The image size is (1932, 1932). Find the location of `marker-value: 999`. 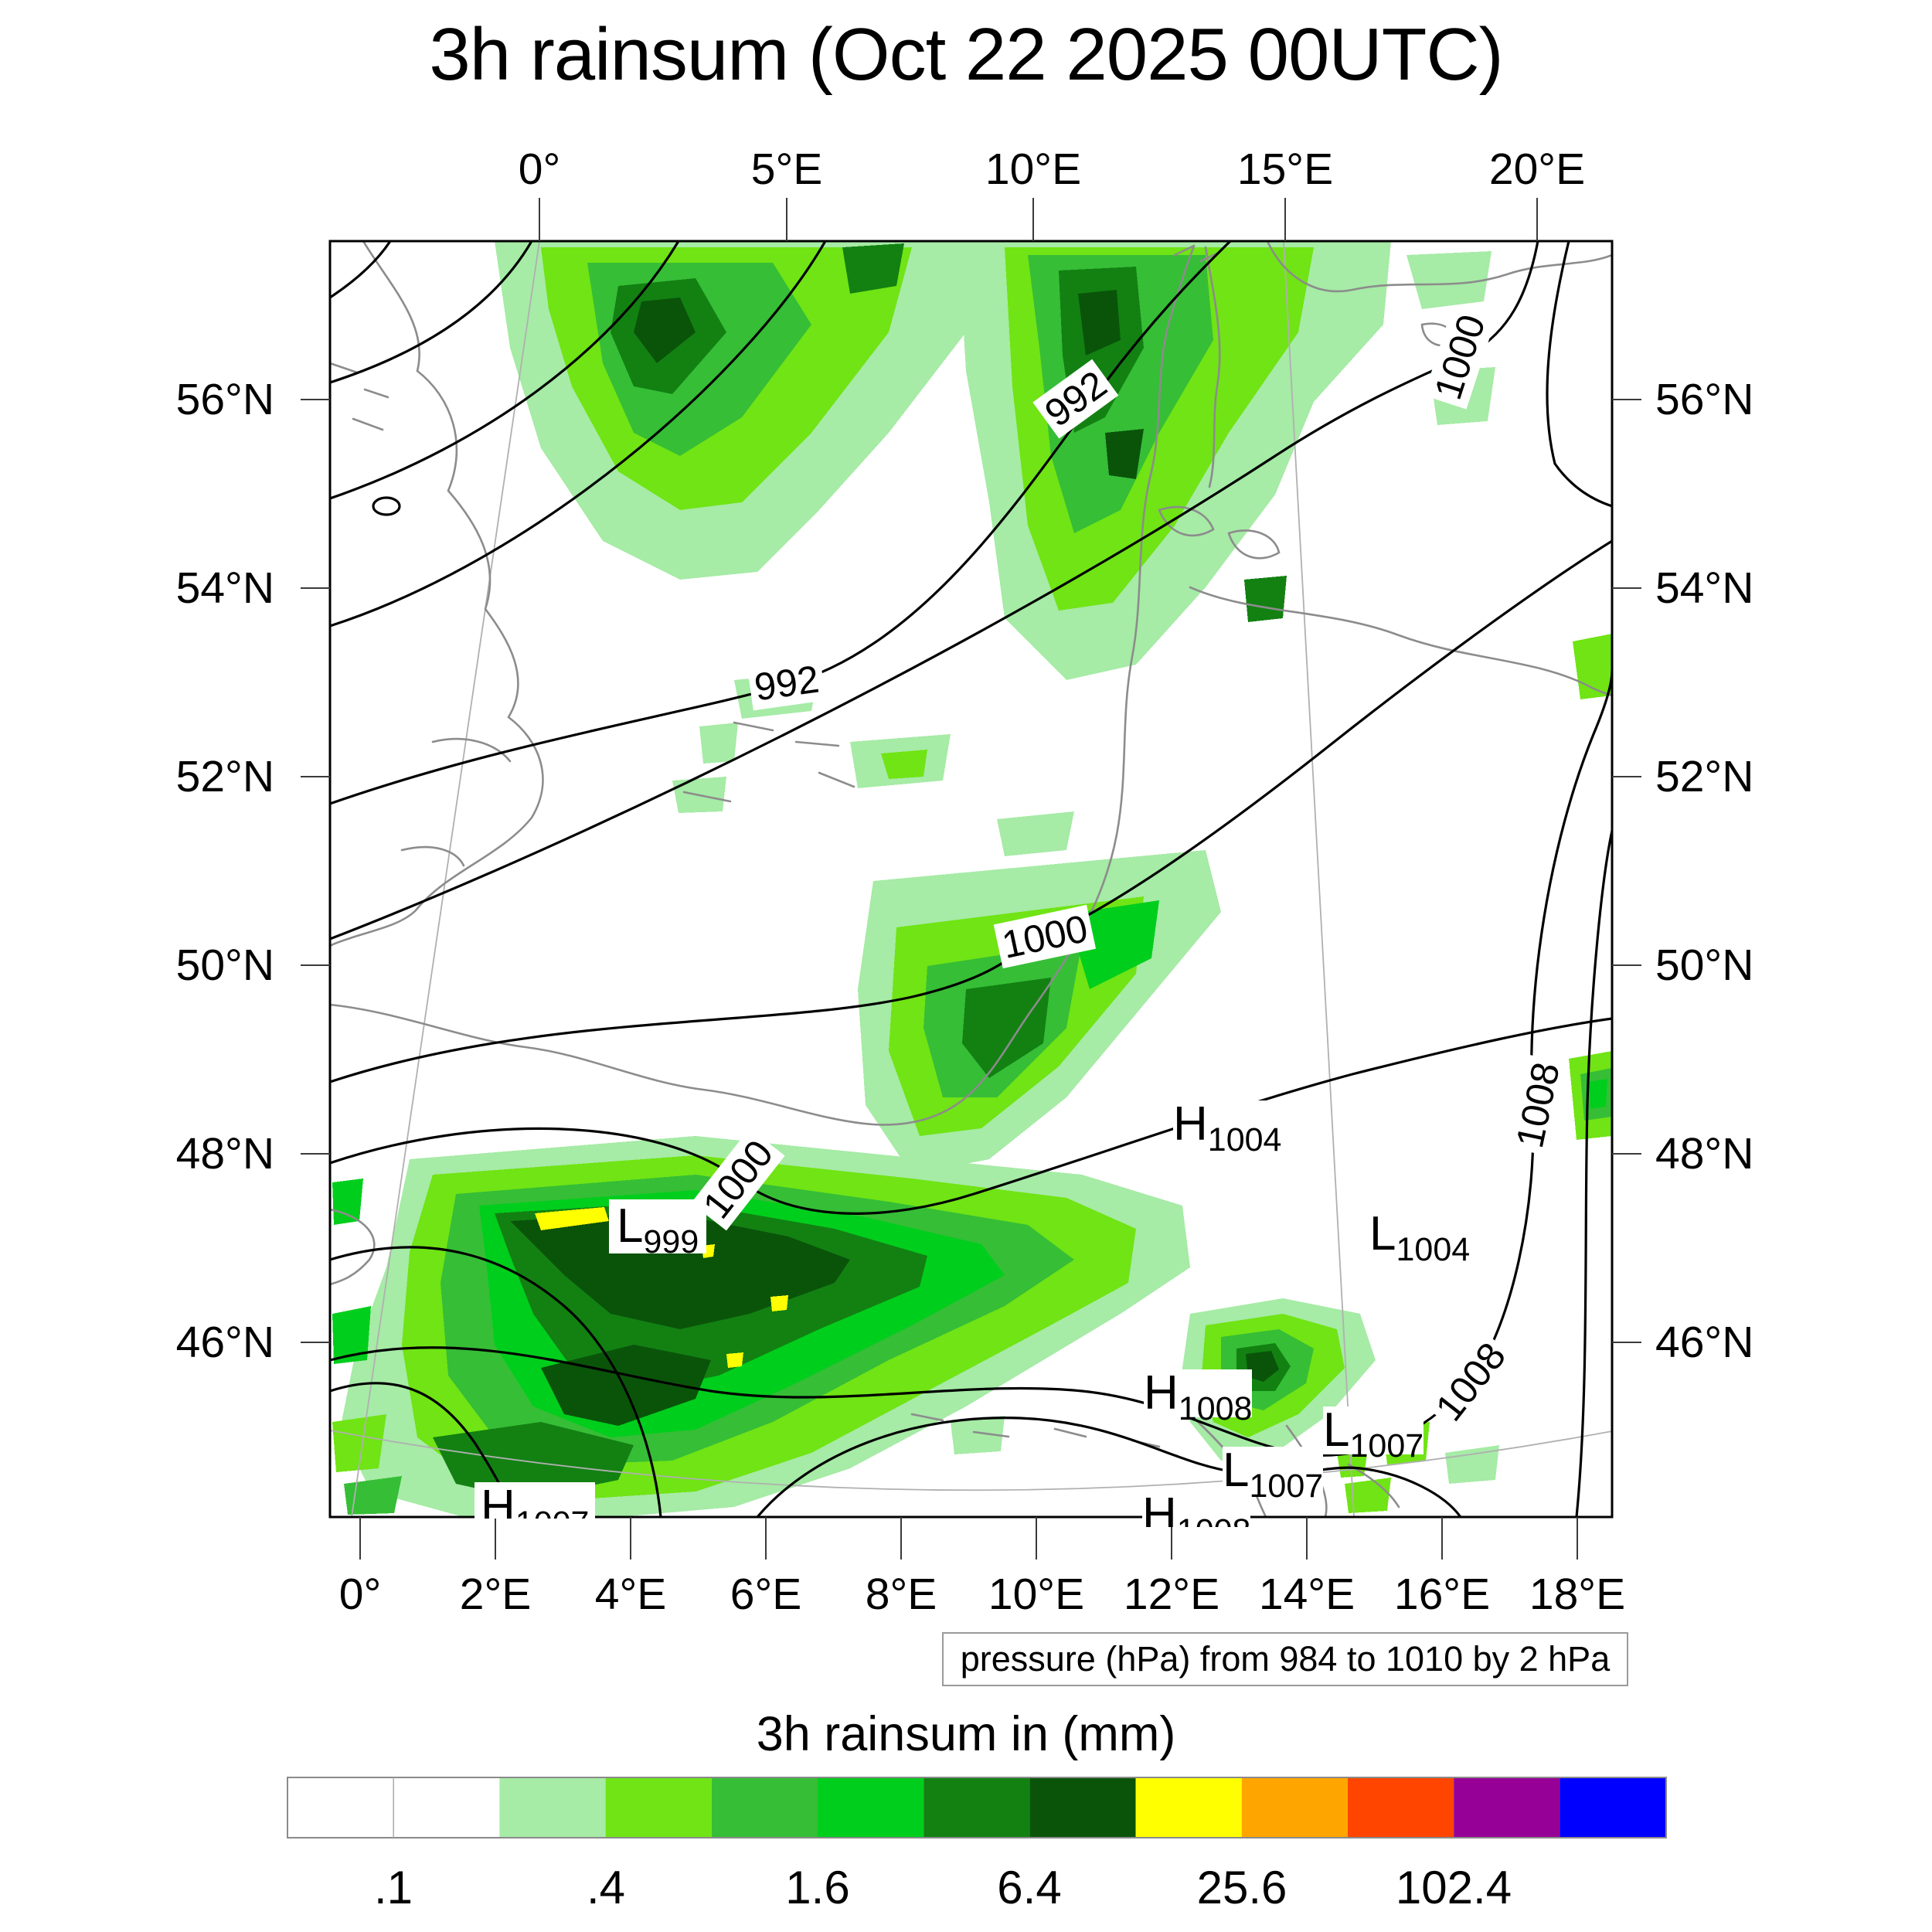

marker-value: 999 is located at coordinates (671, 1241).